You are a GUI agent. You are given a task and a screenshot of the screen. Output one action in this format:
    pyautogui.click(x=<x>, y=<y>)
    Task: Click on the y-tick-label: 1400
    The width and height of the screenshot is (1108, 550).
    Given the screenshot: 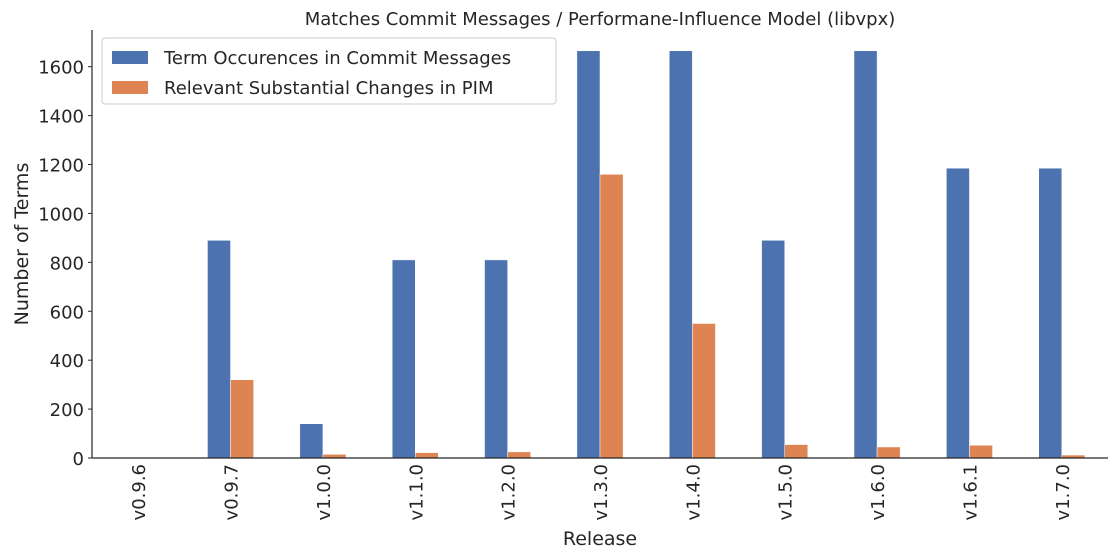 What is the action you would take?
    pyautogui.click(x=61, y=117)
    